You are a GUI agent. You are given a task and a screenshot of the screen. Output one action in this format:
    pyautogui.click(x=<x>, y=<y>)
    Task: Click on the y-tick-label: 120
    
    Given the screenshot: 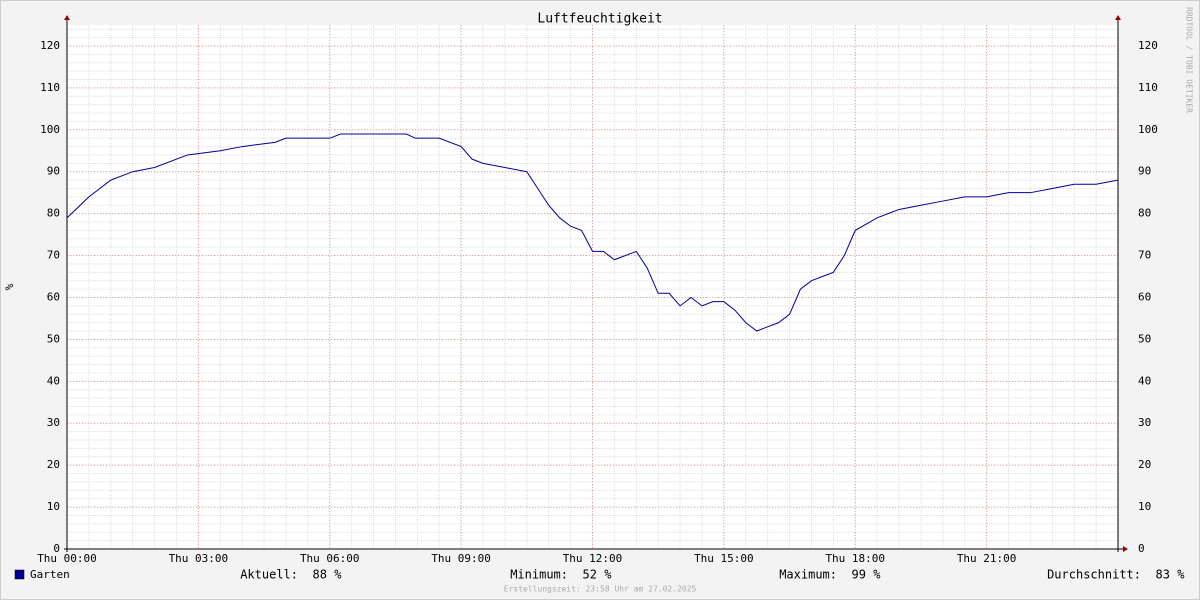 What is the action you would take?
    pyautogui.click(x=50, y=45)
    